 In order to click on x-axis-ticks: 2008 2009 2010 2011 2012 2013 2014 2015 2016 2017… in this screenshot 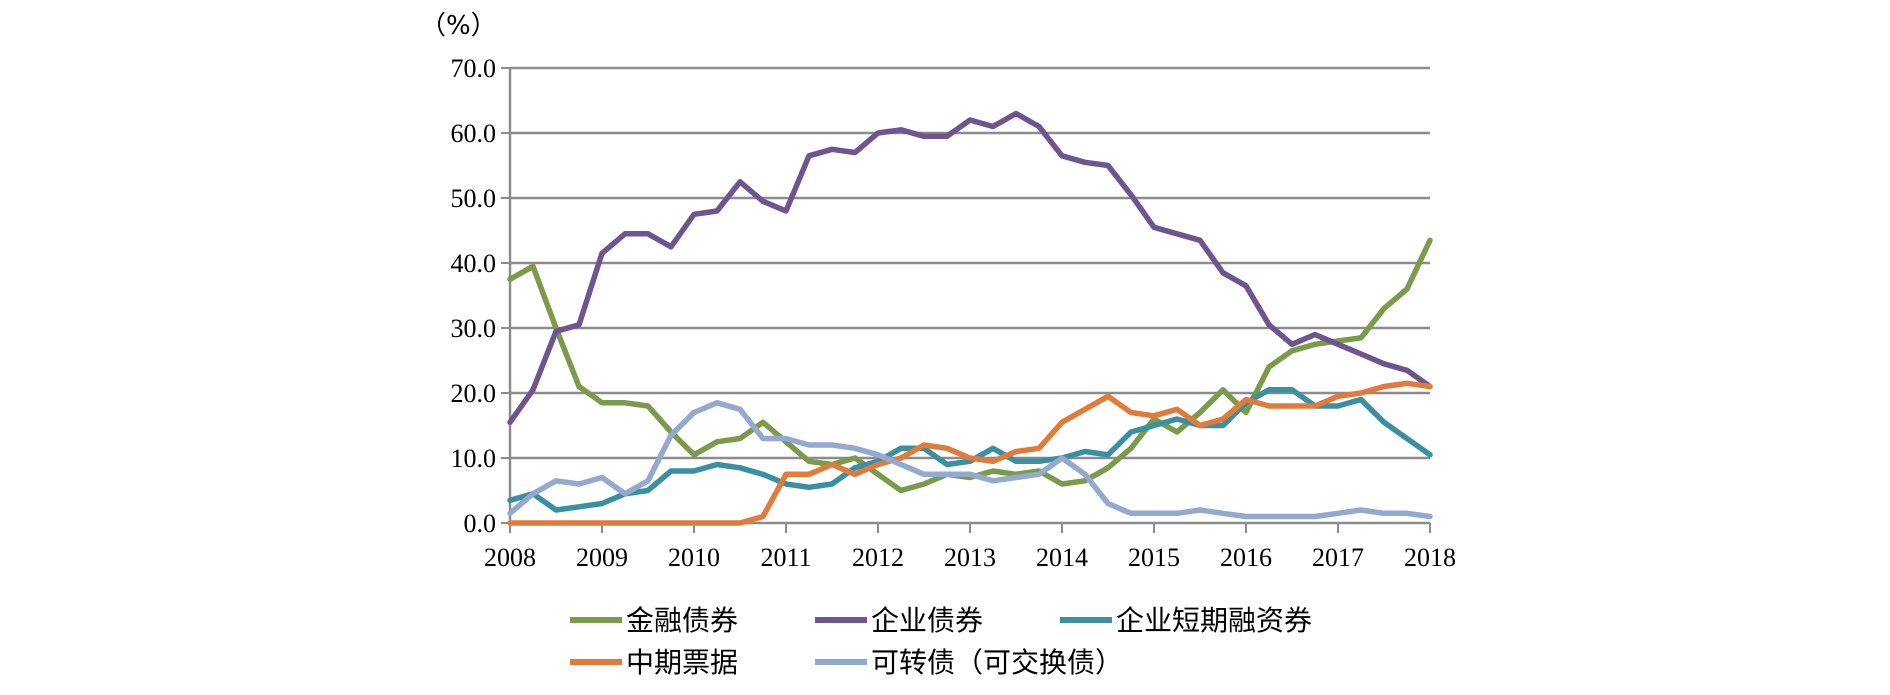, I will do `click(970, 547)`.